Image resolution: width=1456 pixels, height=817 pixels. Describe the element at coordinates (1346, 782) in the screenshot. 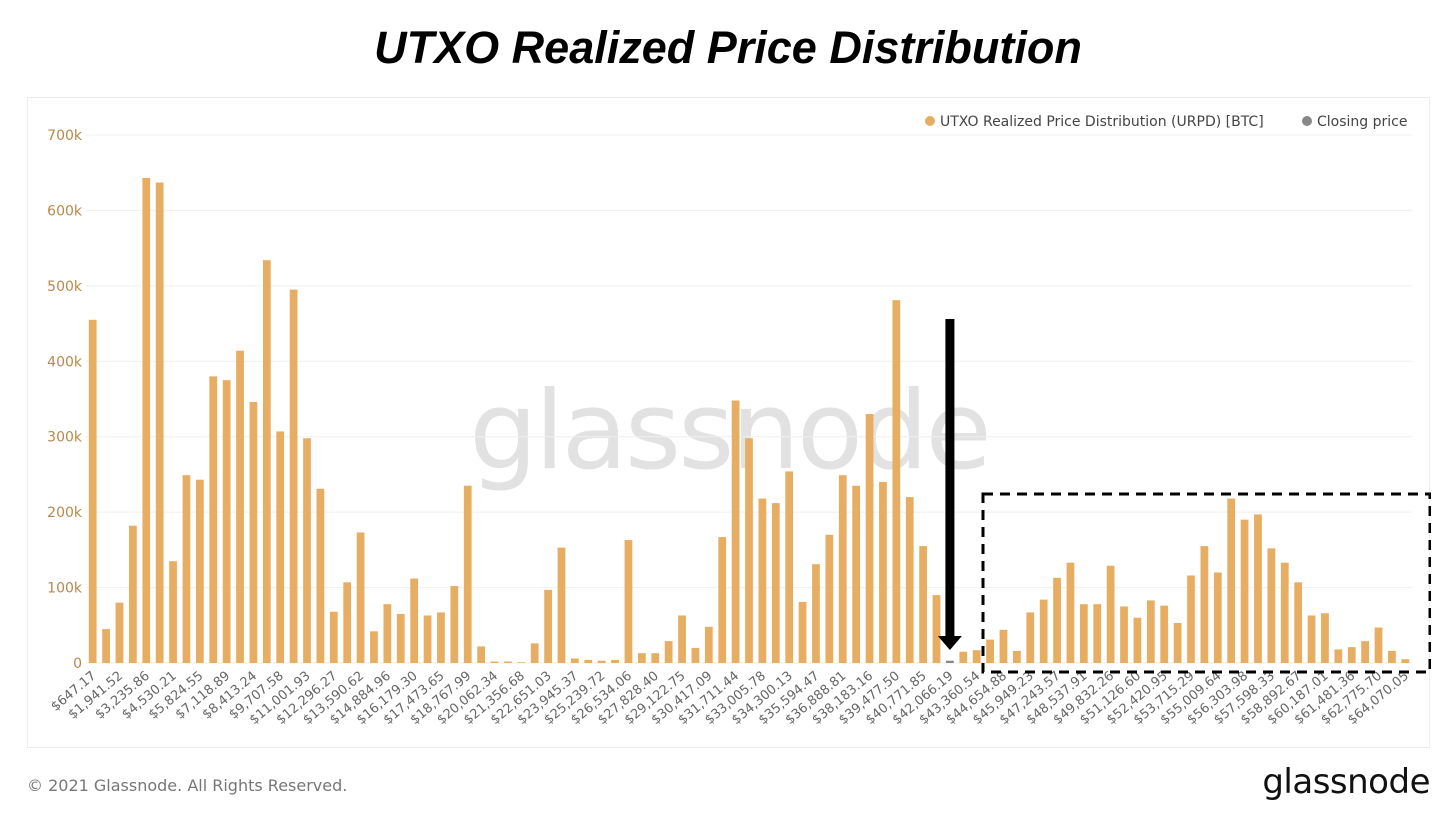

I see `glassnode-logo: glassnode` at that location.